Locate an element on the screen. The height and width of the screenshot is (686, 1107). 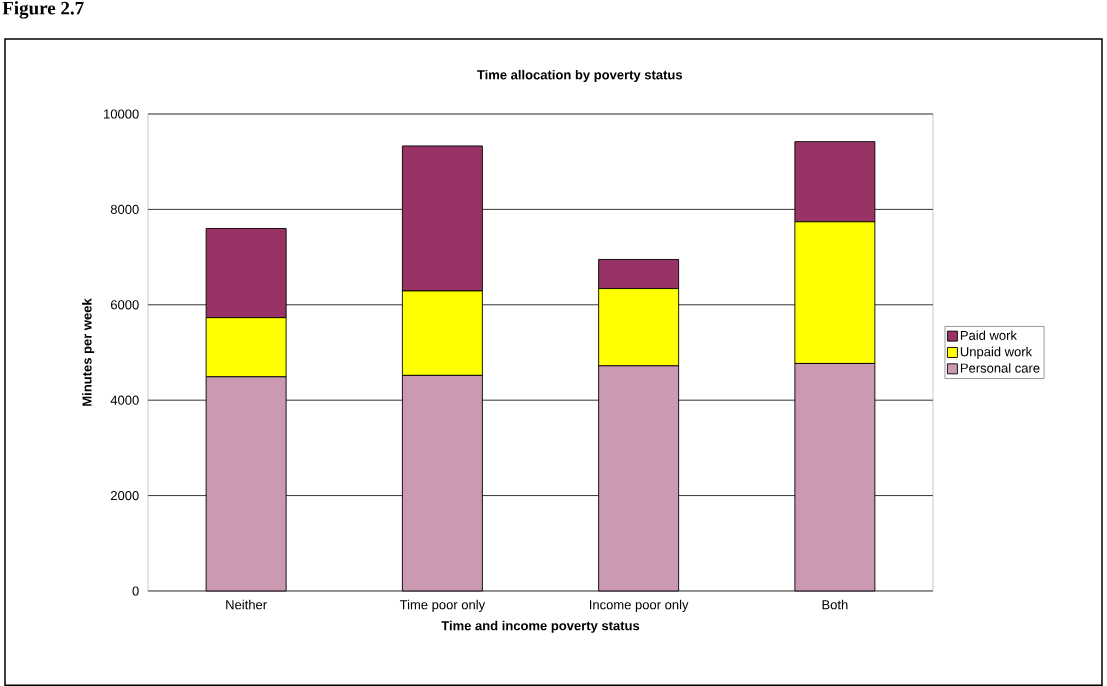
legend-label: Personal care is located at coordinates (1000, 368).